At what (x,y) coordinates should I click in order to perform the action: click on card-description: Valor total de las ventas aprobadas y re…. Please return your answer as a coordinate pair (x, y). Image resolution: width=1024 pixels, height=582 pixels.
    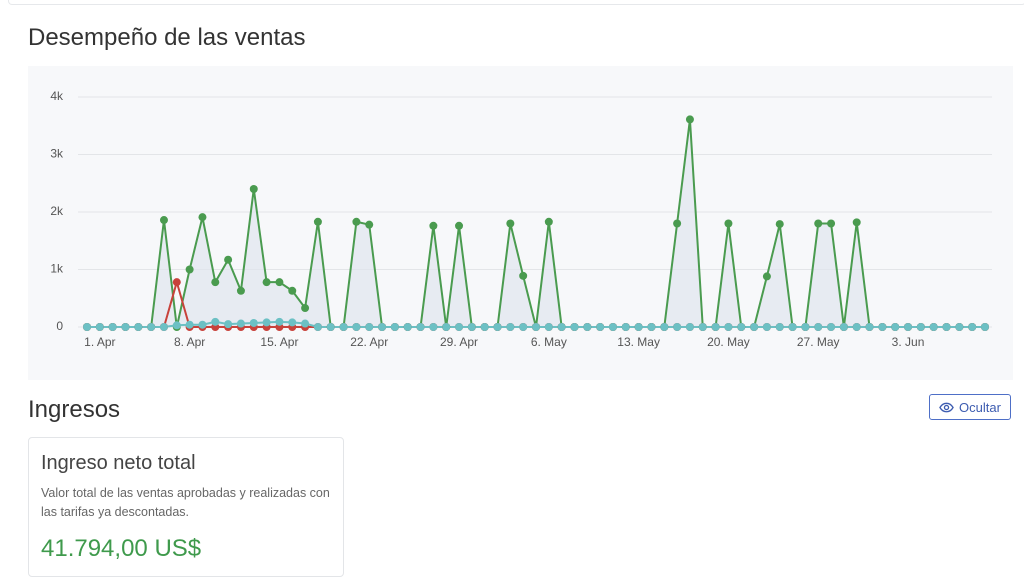
    Looking at the image, I should click on (185, 502).